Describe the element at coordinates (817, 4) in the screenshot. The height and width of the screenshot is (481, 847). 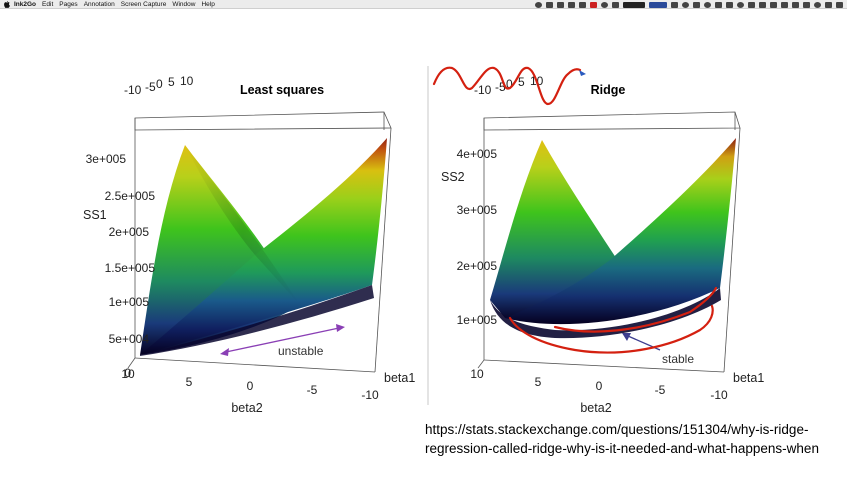
I see `user-icon` at that location.